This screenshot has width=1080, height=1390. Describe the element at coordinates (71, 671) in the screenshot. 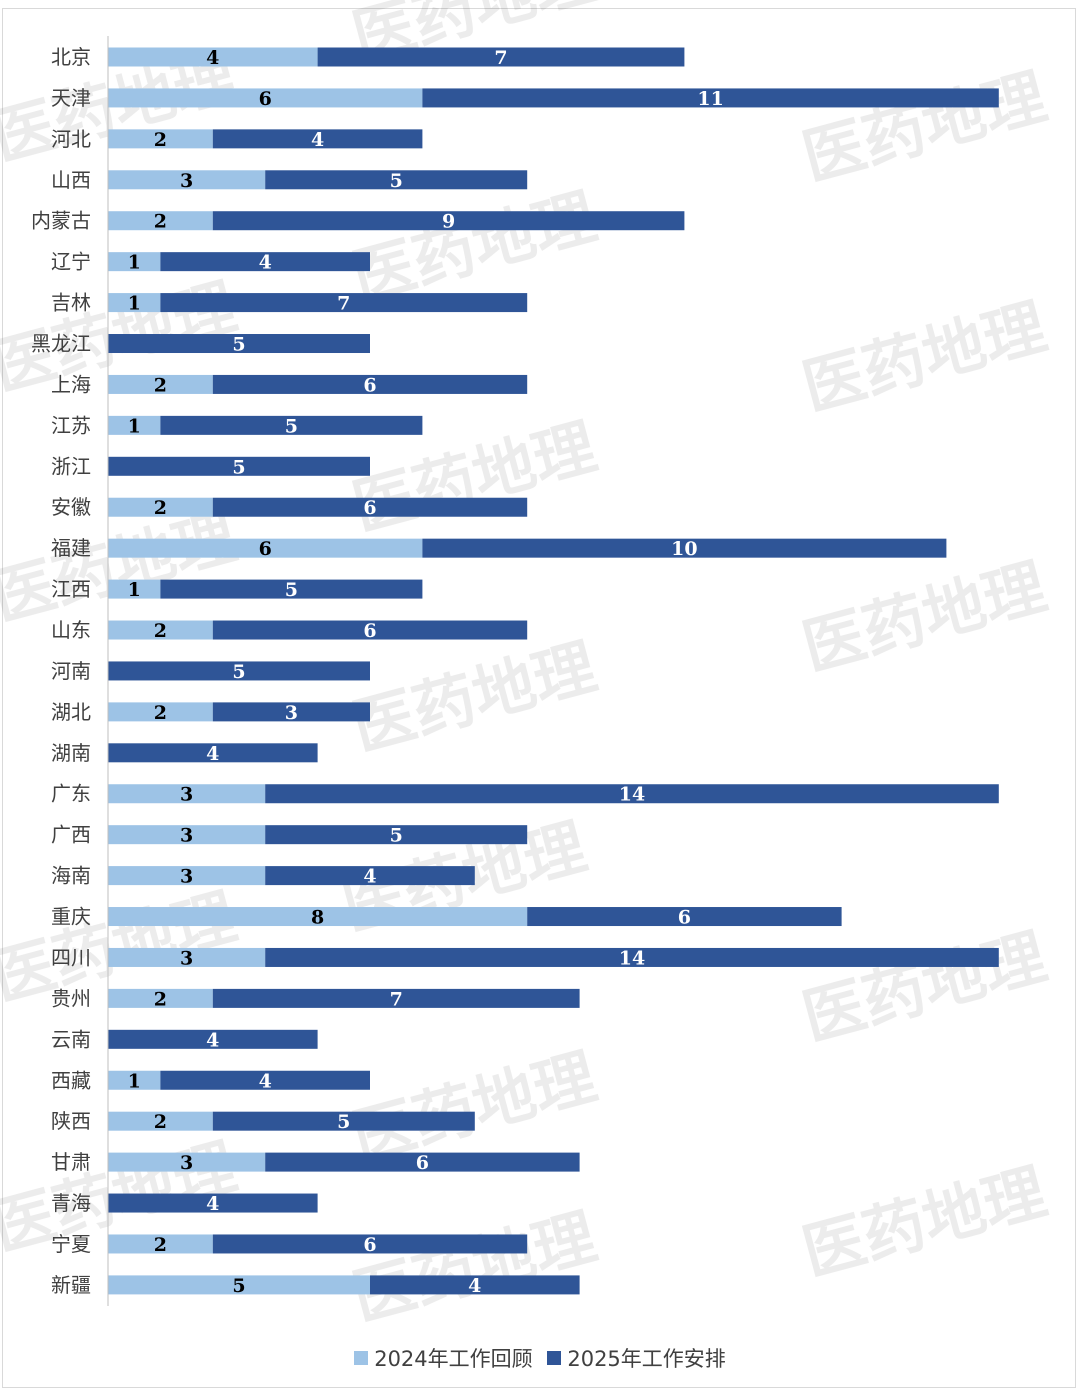

I see `category-label: 河南` at that location.